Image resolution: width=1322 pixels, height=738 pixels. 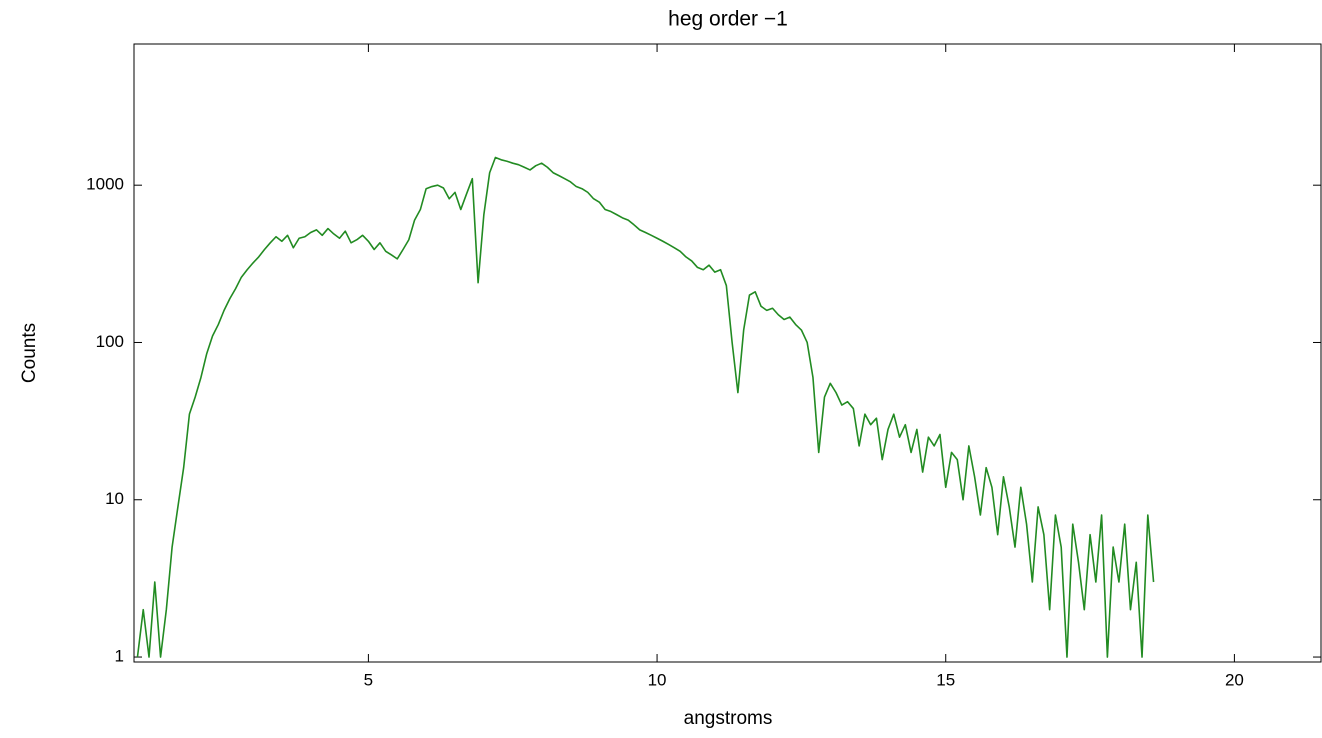 What do you see at coordinates (728, 19) in the screenshot?
I see `chart-title: heg order −1` at bounding box center [728, 19].